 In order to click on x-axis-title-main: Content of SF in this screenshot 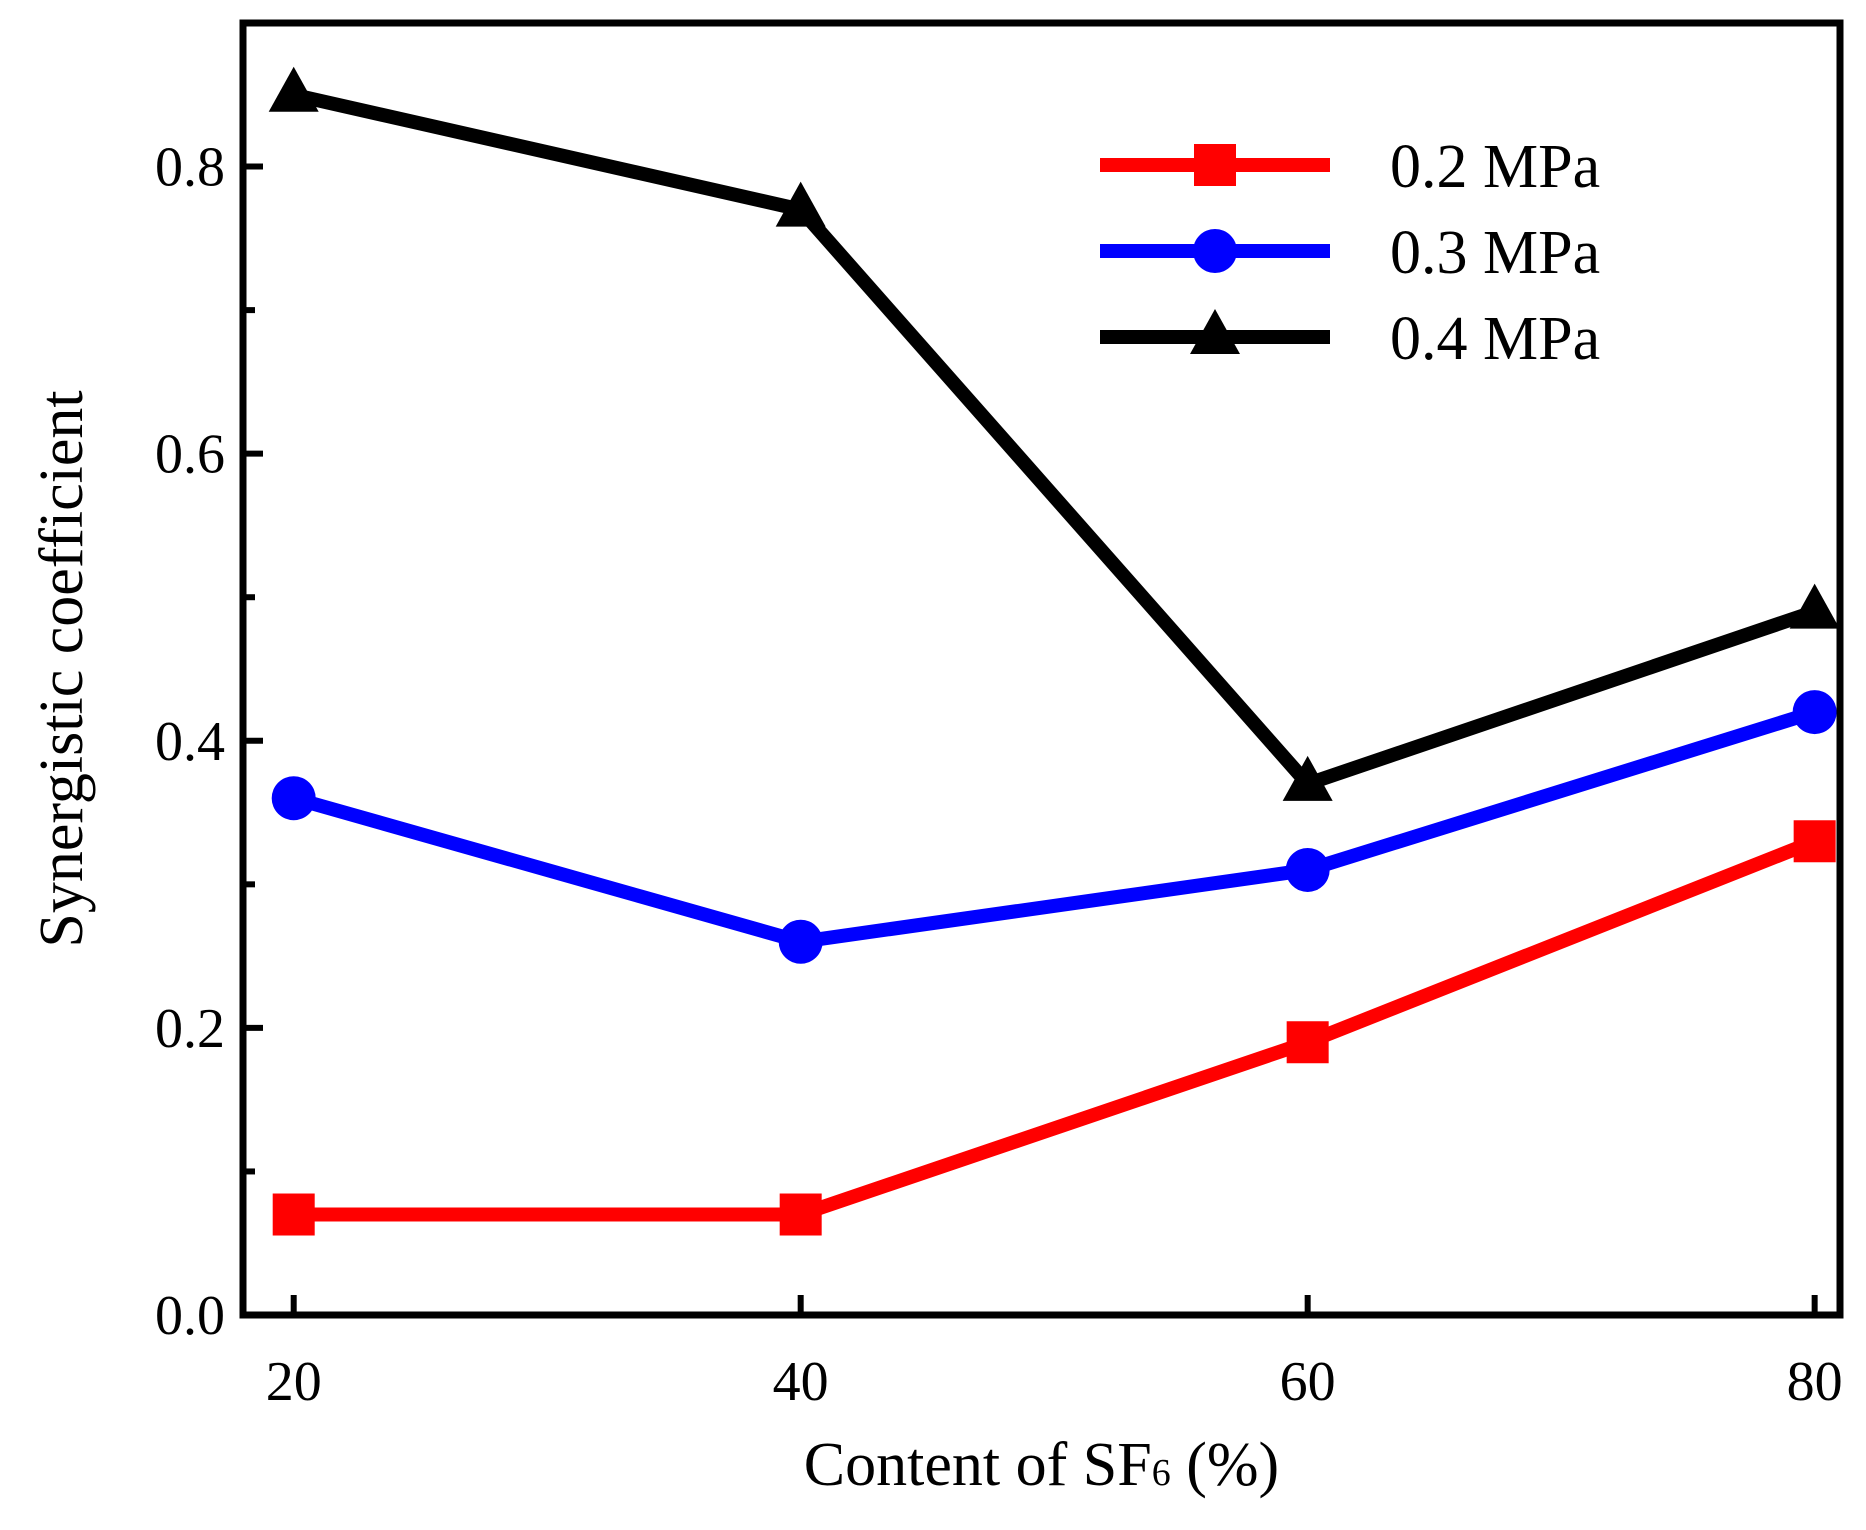, I will do `click(978, 1465)`.